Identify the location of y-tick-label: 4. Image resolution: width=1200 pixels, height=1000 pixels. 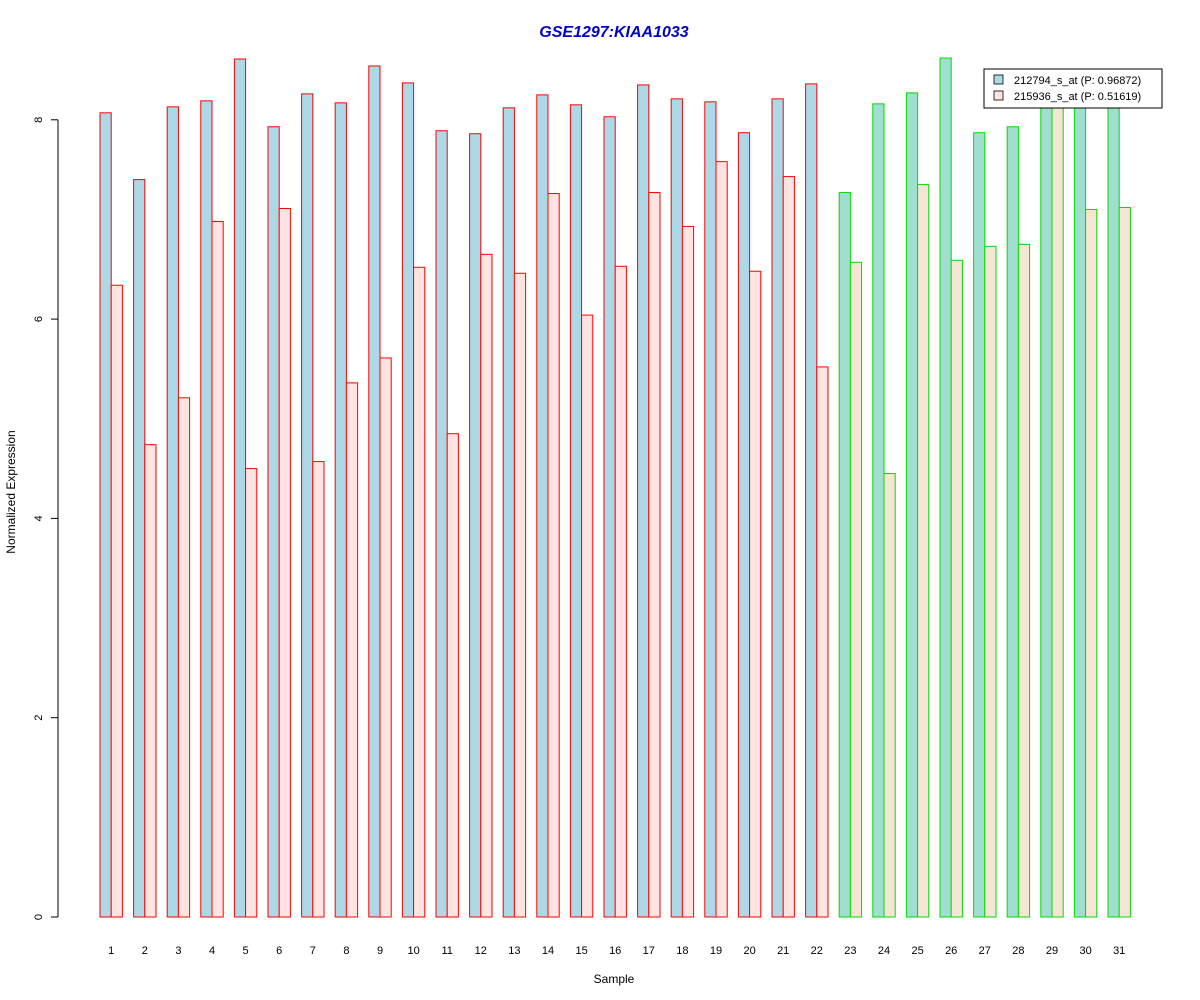
(39, 518).